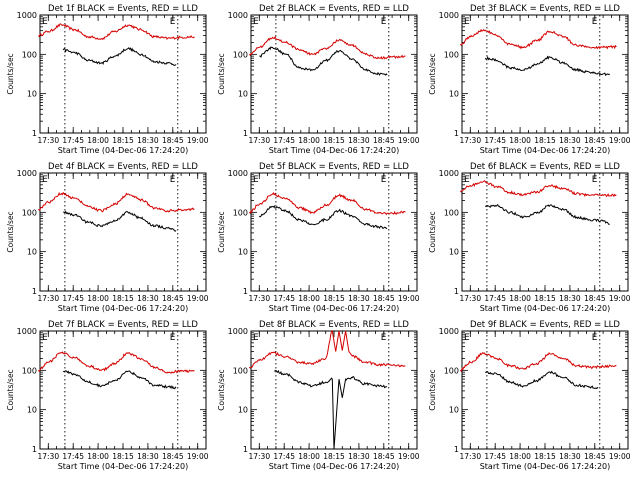  Describe the element at coordinates (123, 325) in the screenshot. I see `chart-title: Det 7f BLACK = Events, RED = LLD` at that location.